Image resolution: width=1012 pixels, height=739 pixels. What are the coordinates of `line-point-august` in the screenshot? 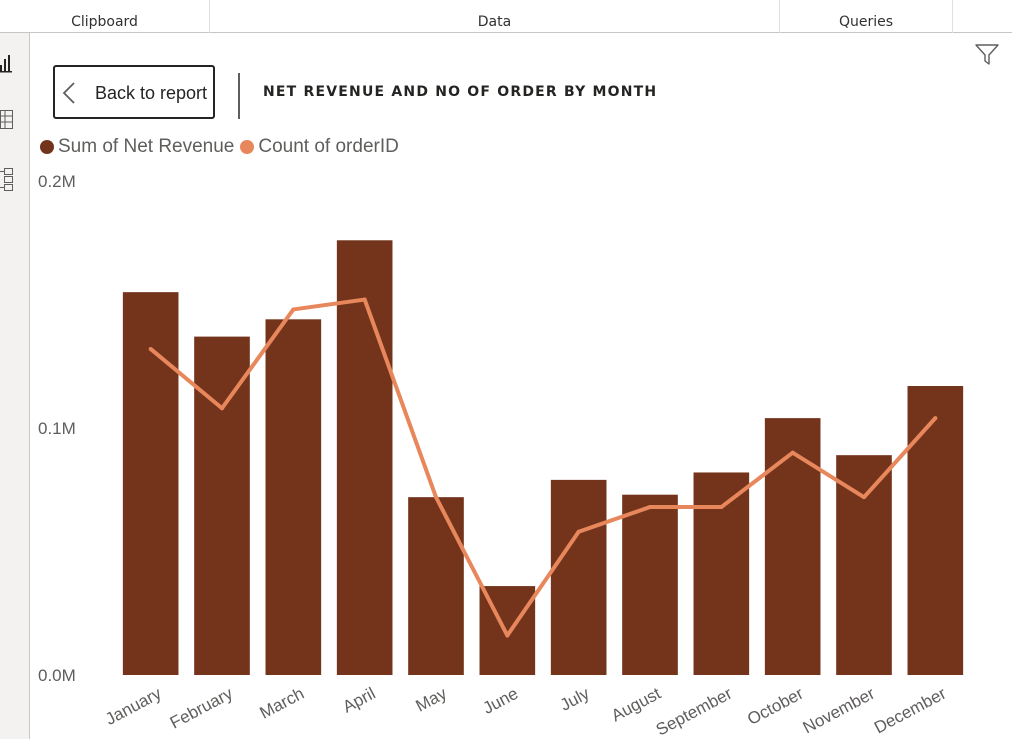 It's located at (650, 507).